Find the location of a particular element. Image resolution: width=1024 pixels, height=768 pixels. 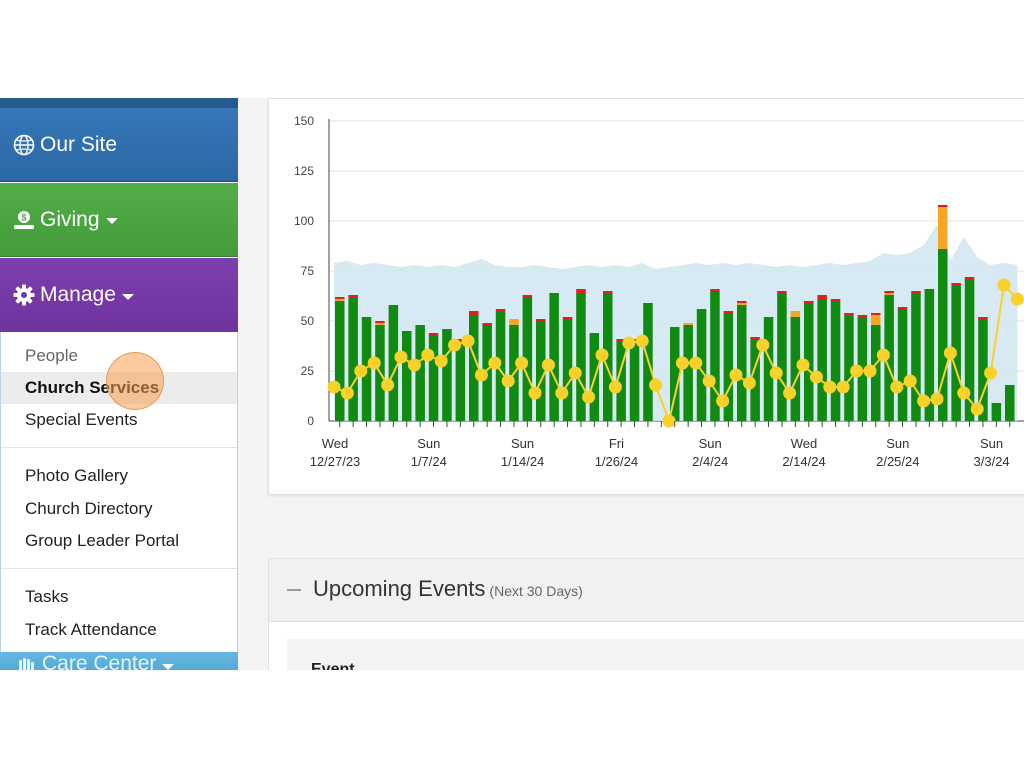

hand-icon is located at coordinates (26, 662).